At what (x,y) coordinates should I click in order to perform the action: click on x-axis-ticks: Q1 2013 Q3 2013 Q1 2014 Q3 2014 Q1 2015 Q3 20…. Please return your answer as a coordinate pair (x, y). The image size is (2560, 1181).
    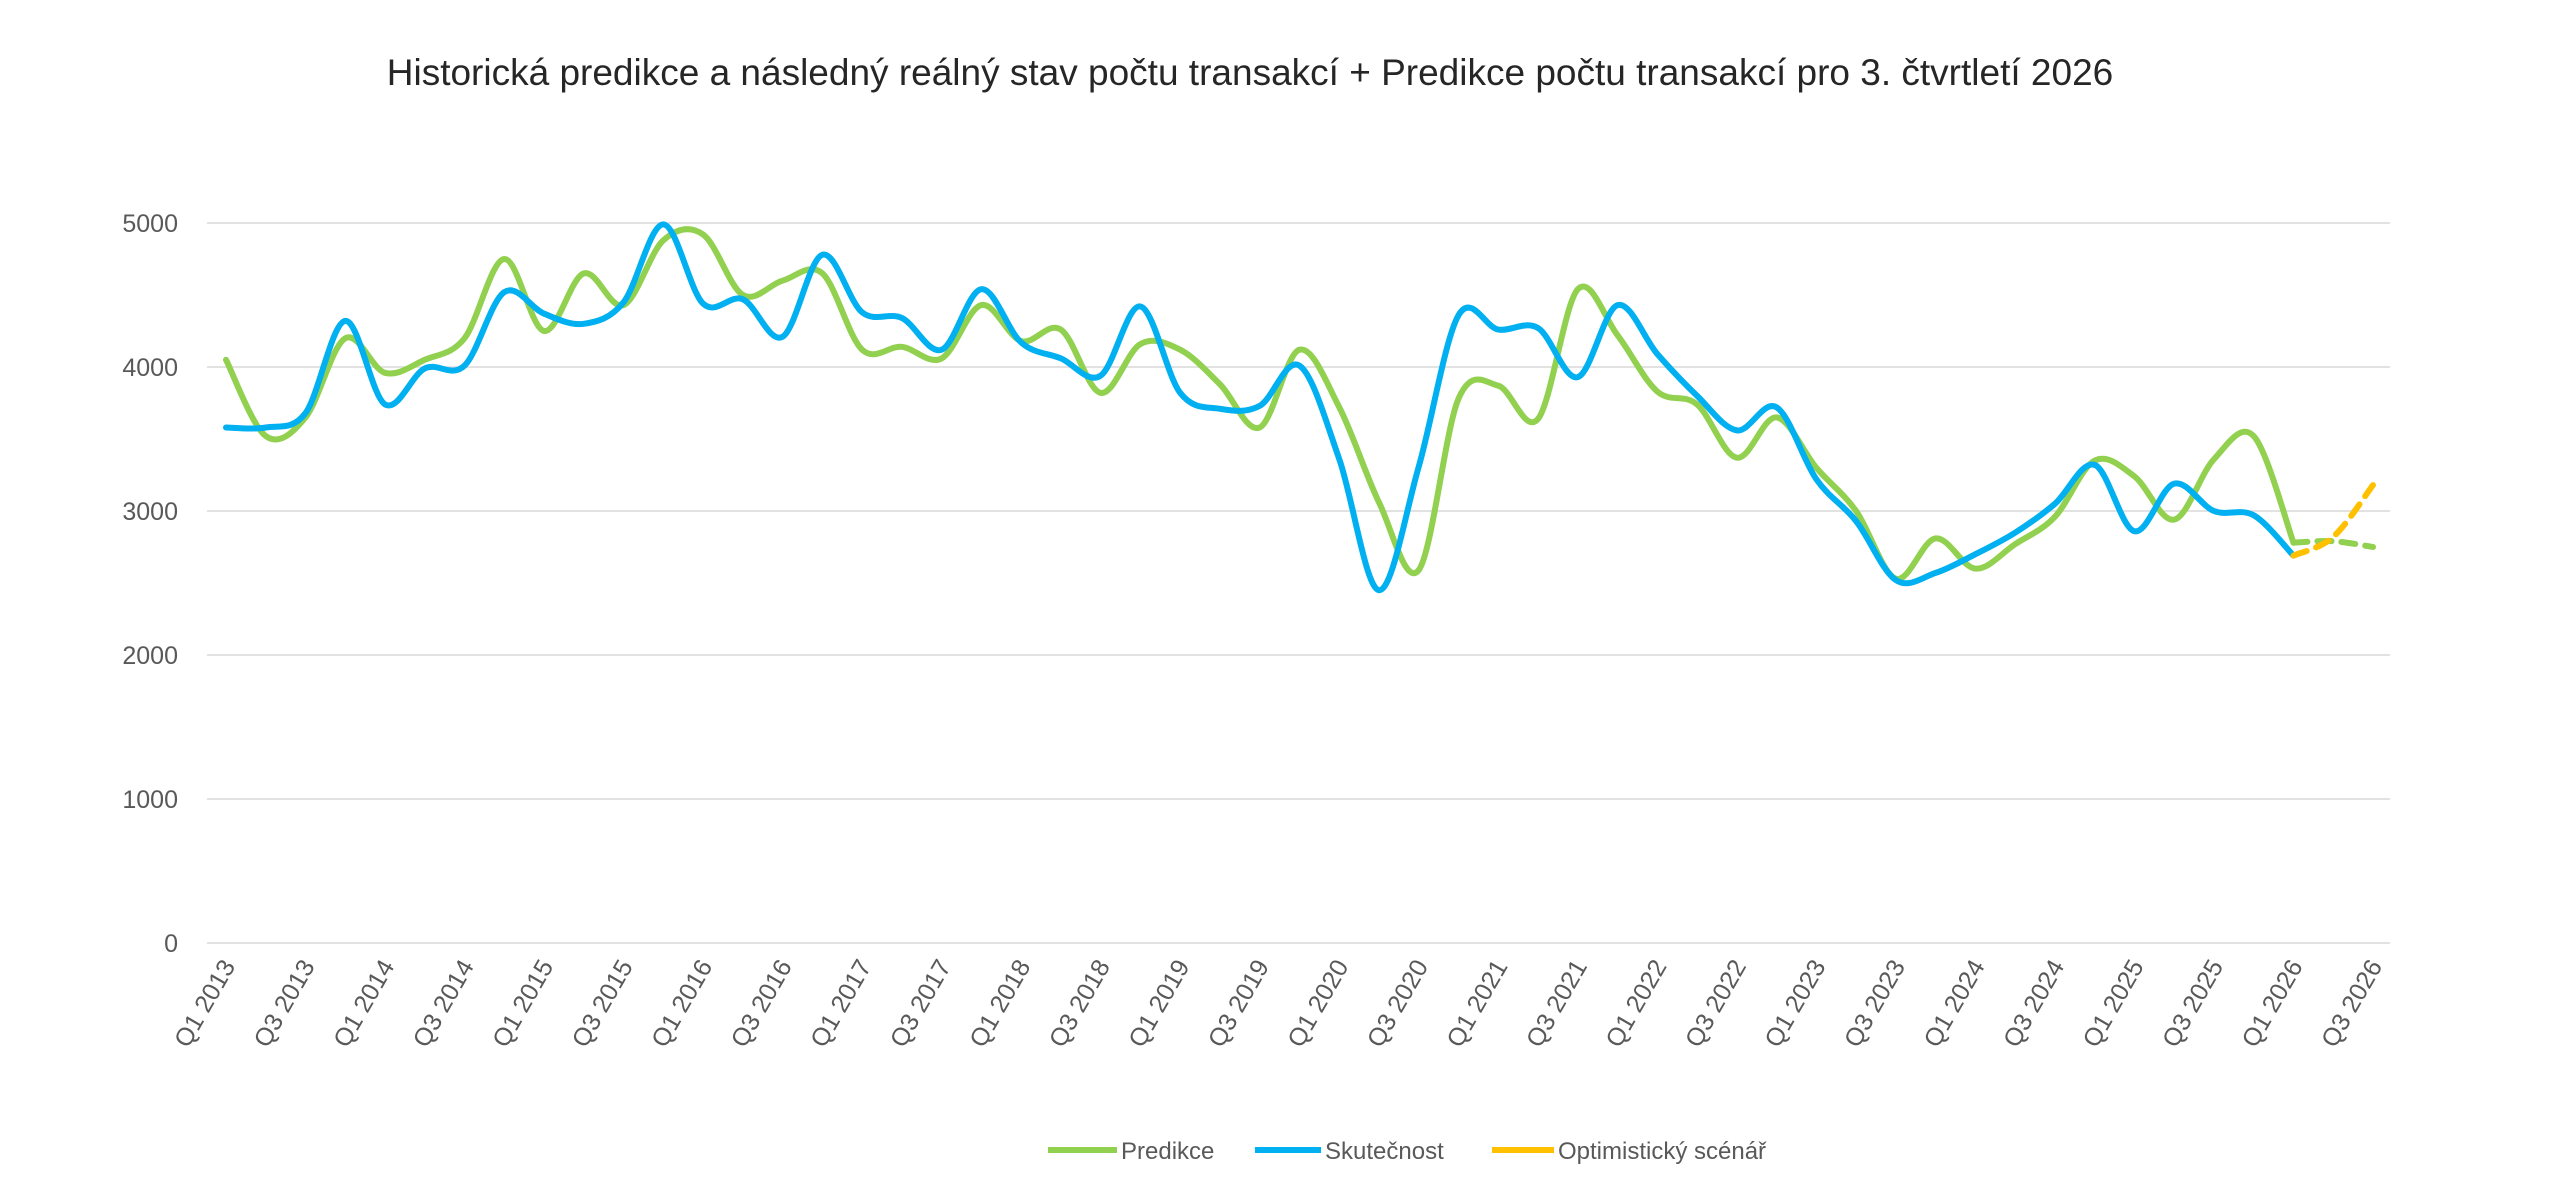
    Looking at the image, I should click on (1278, 1003).